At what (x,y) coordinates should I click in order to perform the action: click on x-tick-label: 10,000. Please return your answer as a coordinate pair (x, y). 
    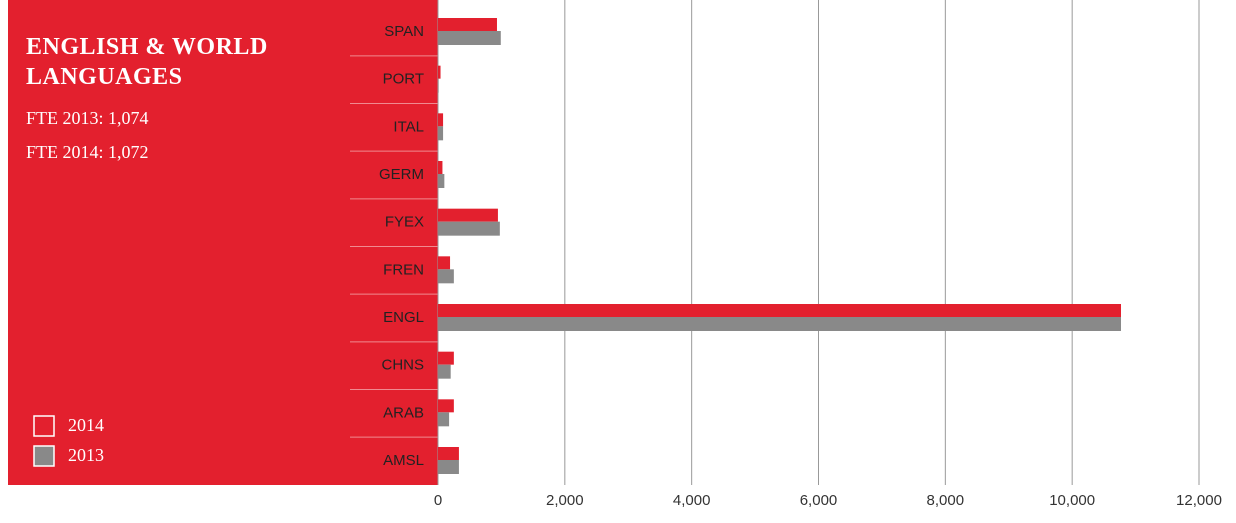
    Looking at the image, I should click on (1072, 500).